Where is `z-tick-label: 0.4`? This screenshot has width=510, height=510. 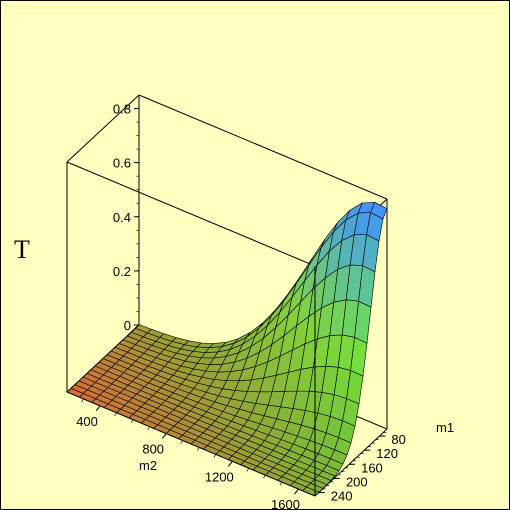
z-tick-label: 0.4 is located at coordinates (122, 217).